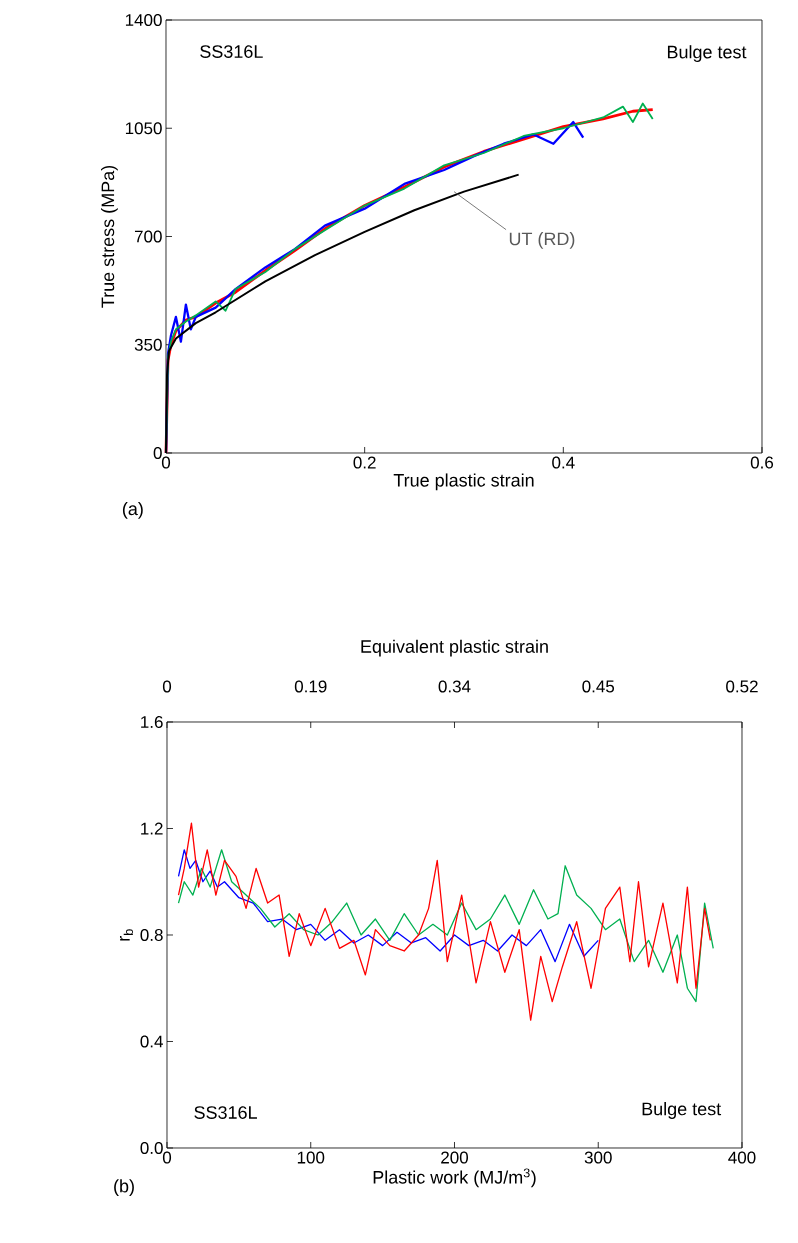 This screenshot has width=798, height=1243. Describe the element at coordinates (148, 236) in the screenshot. I see `y-tick-label: 700` at that location.